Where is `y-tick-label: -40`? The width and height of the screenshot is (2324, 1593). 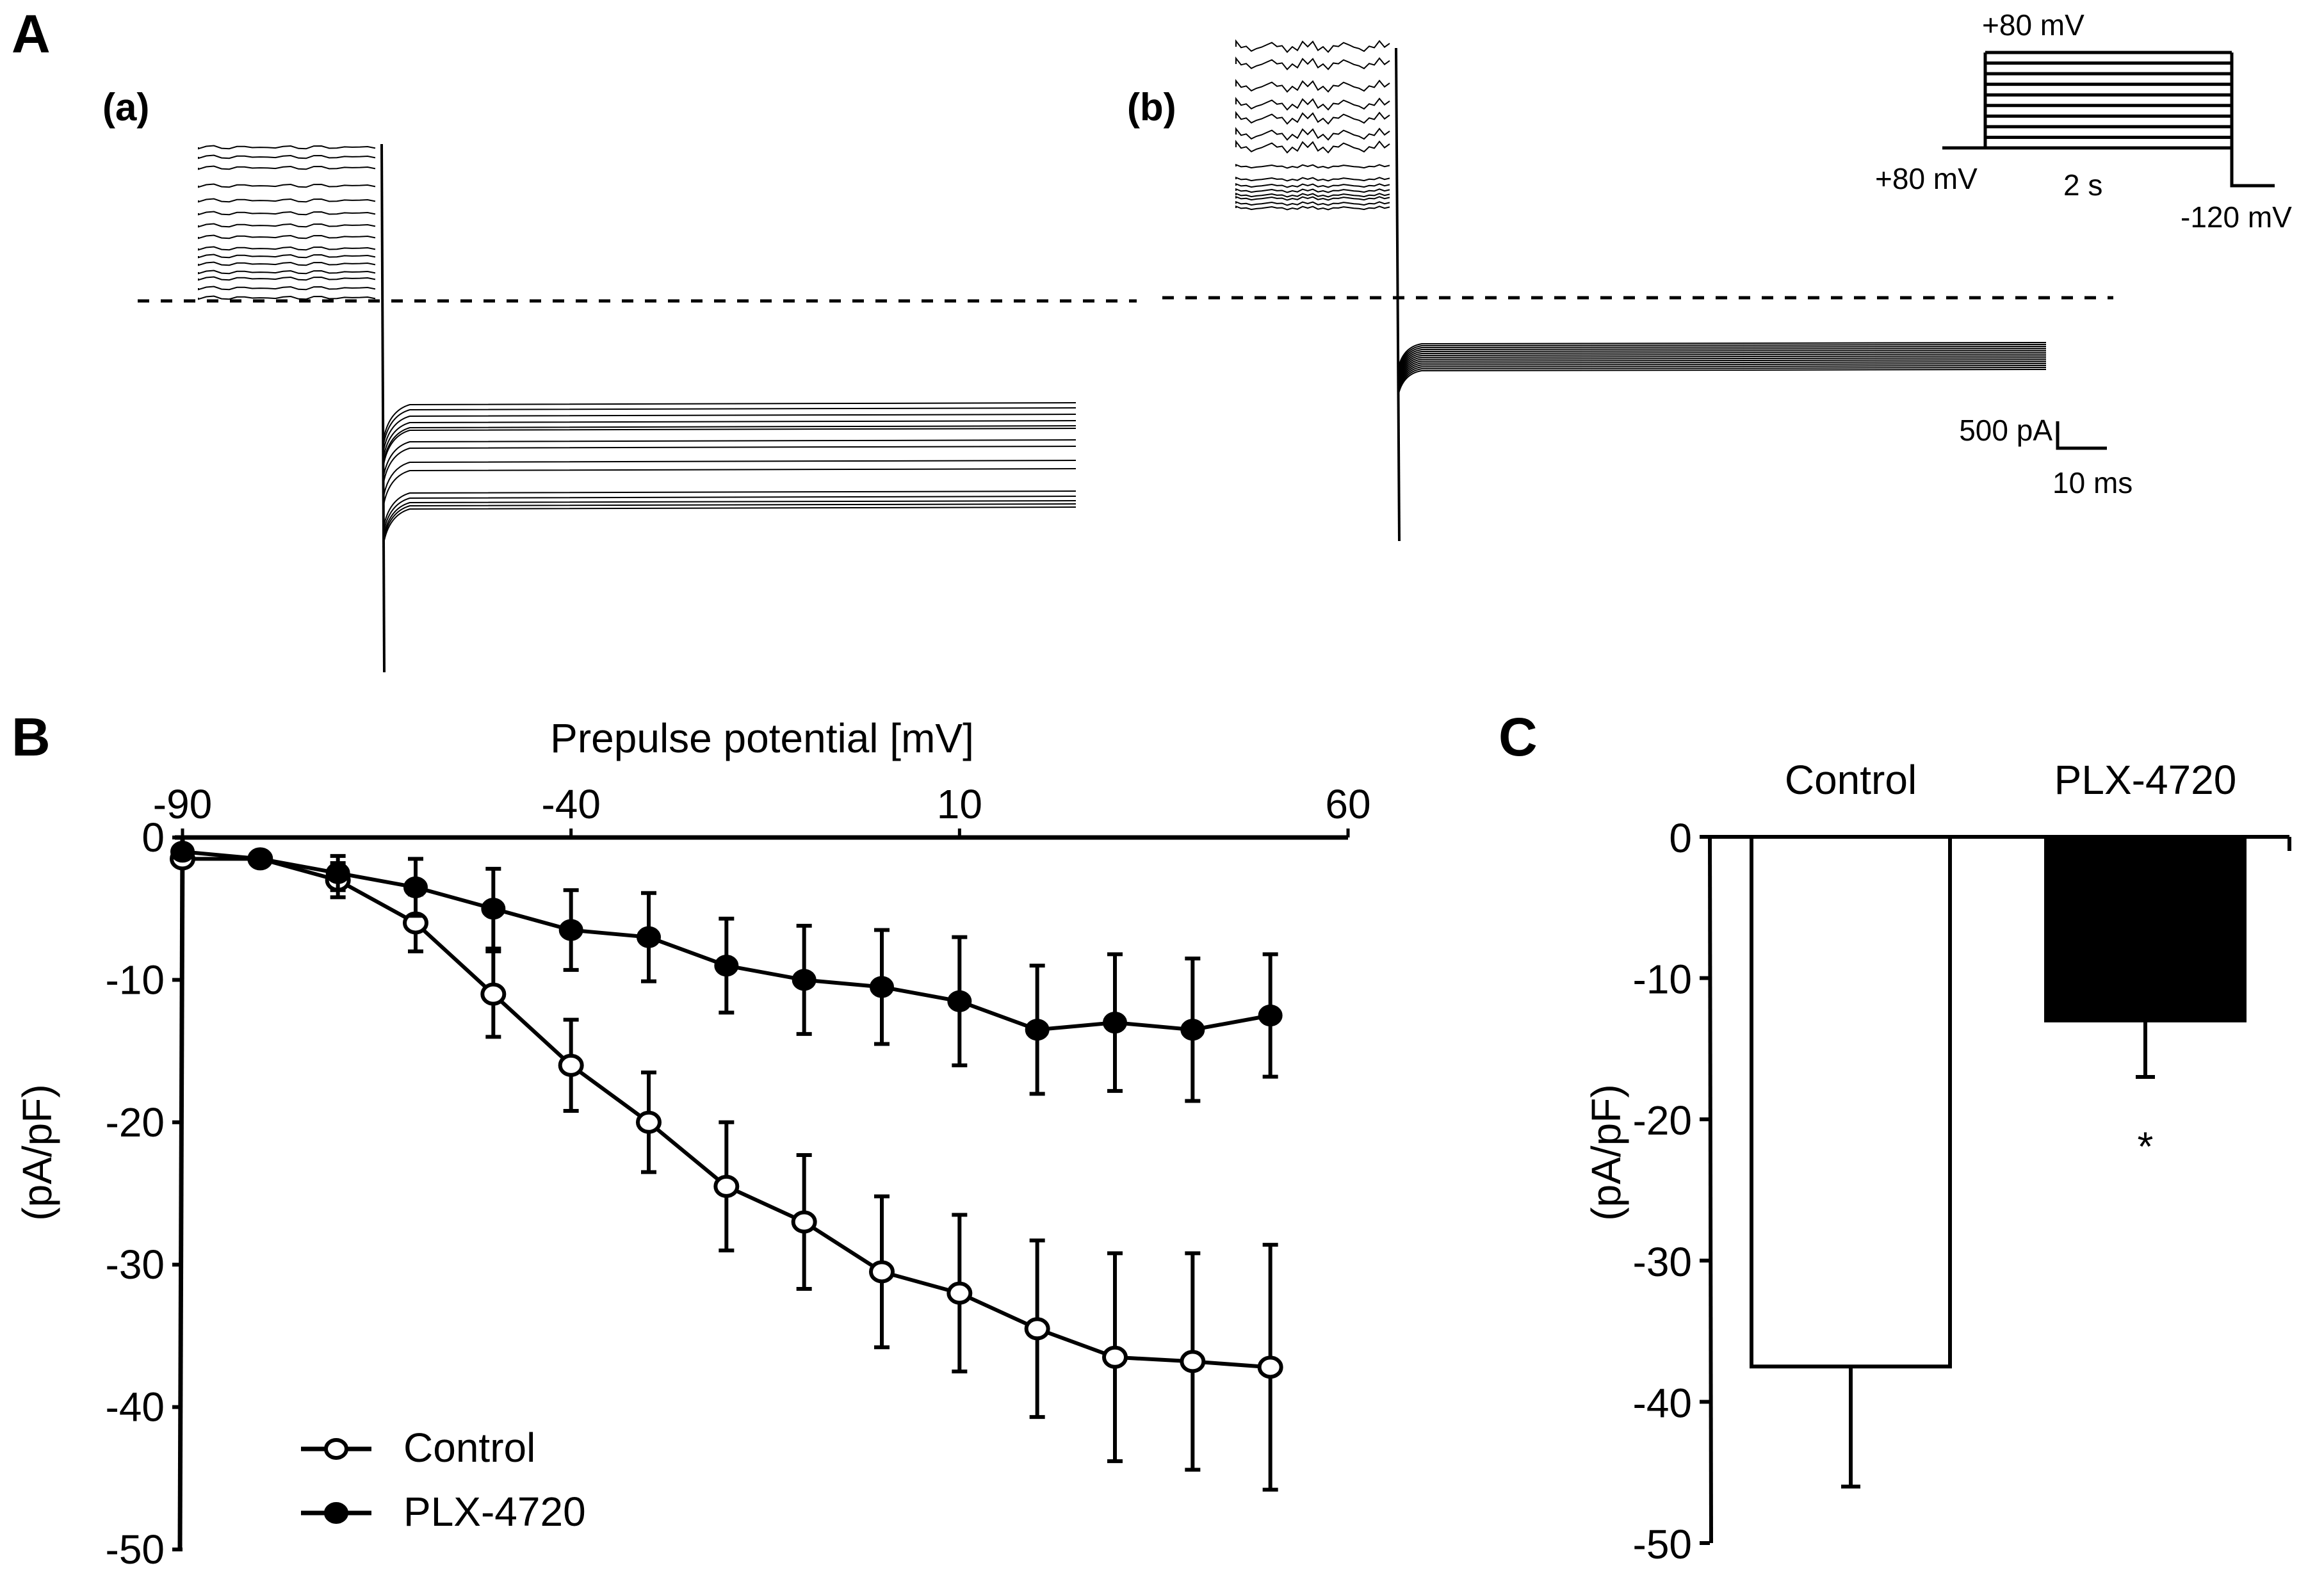 y-tick-label: -40 is located at coordinates (1663, 1403).